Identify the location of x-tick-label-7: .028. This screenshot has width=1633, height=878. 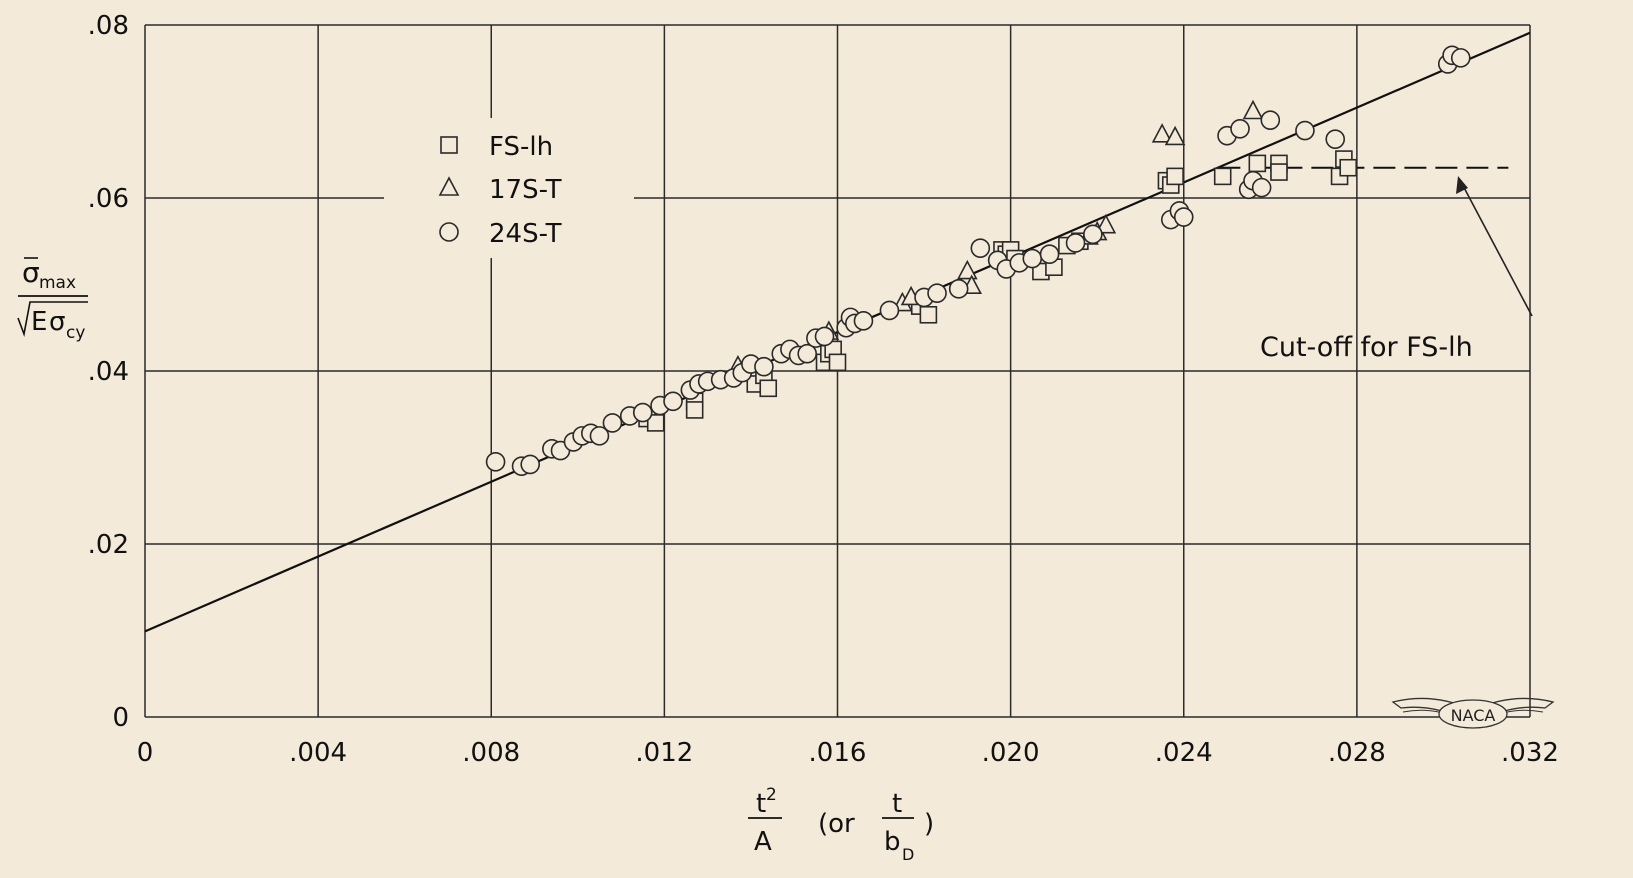
(1357, 753).